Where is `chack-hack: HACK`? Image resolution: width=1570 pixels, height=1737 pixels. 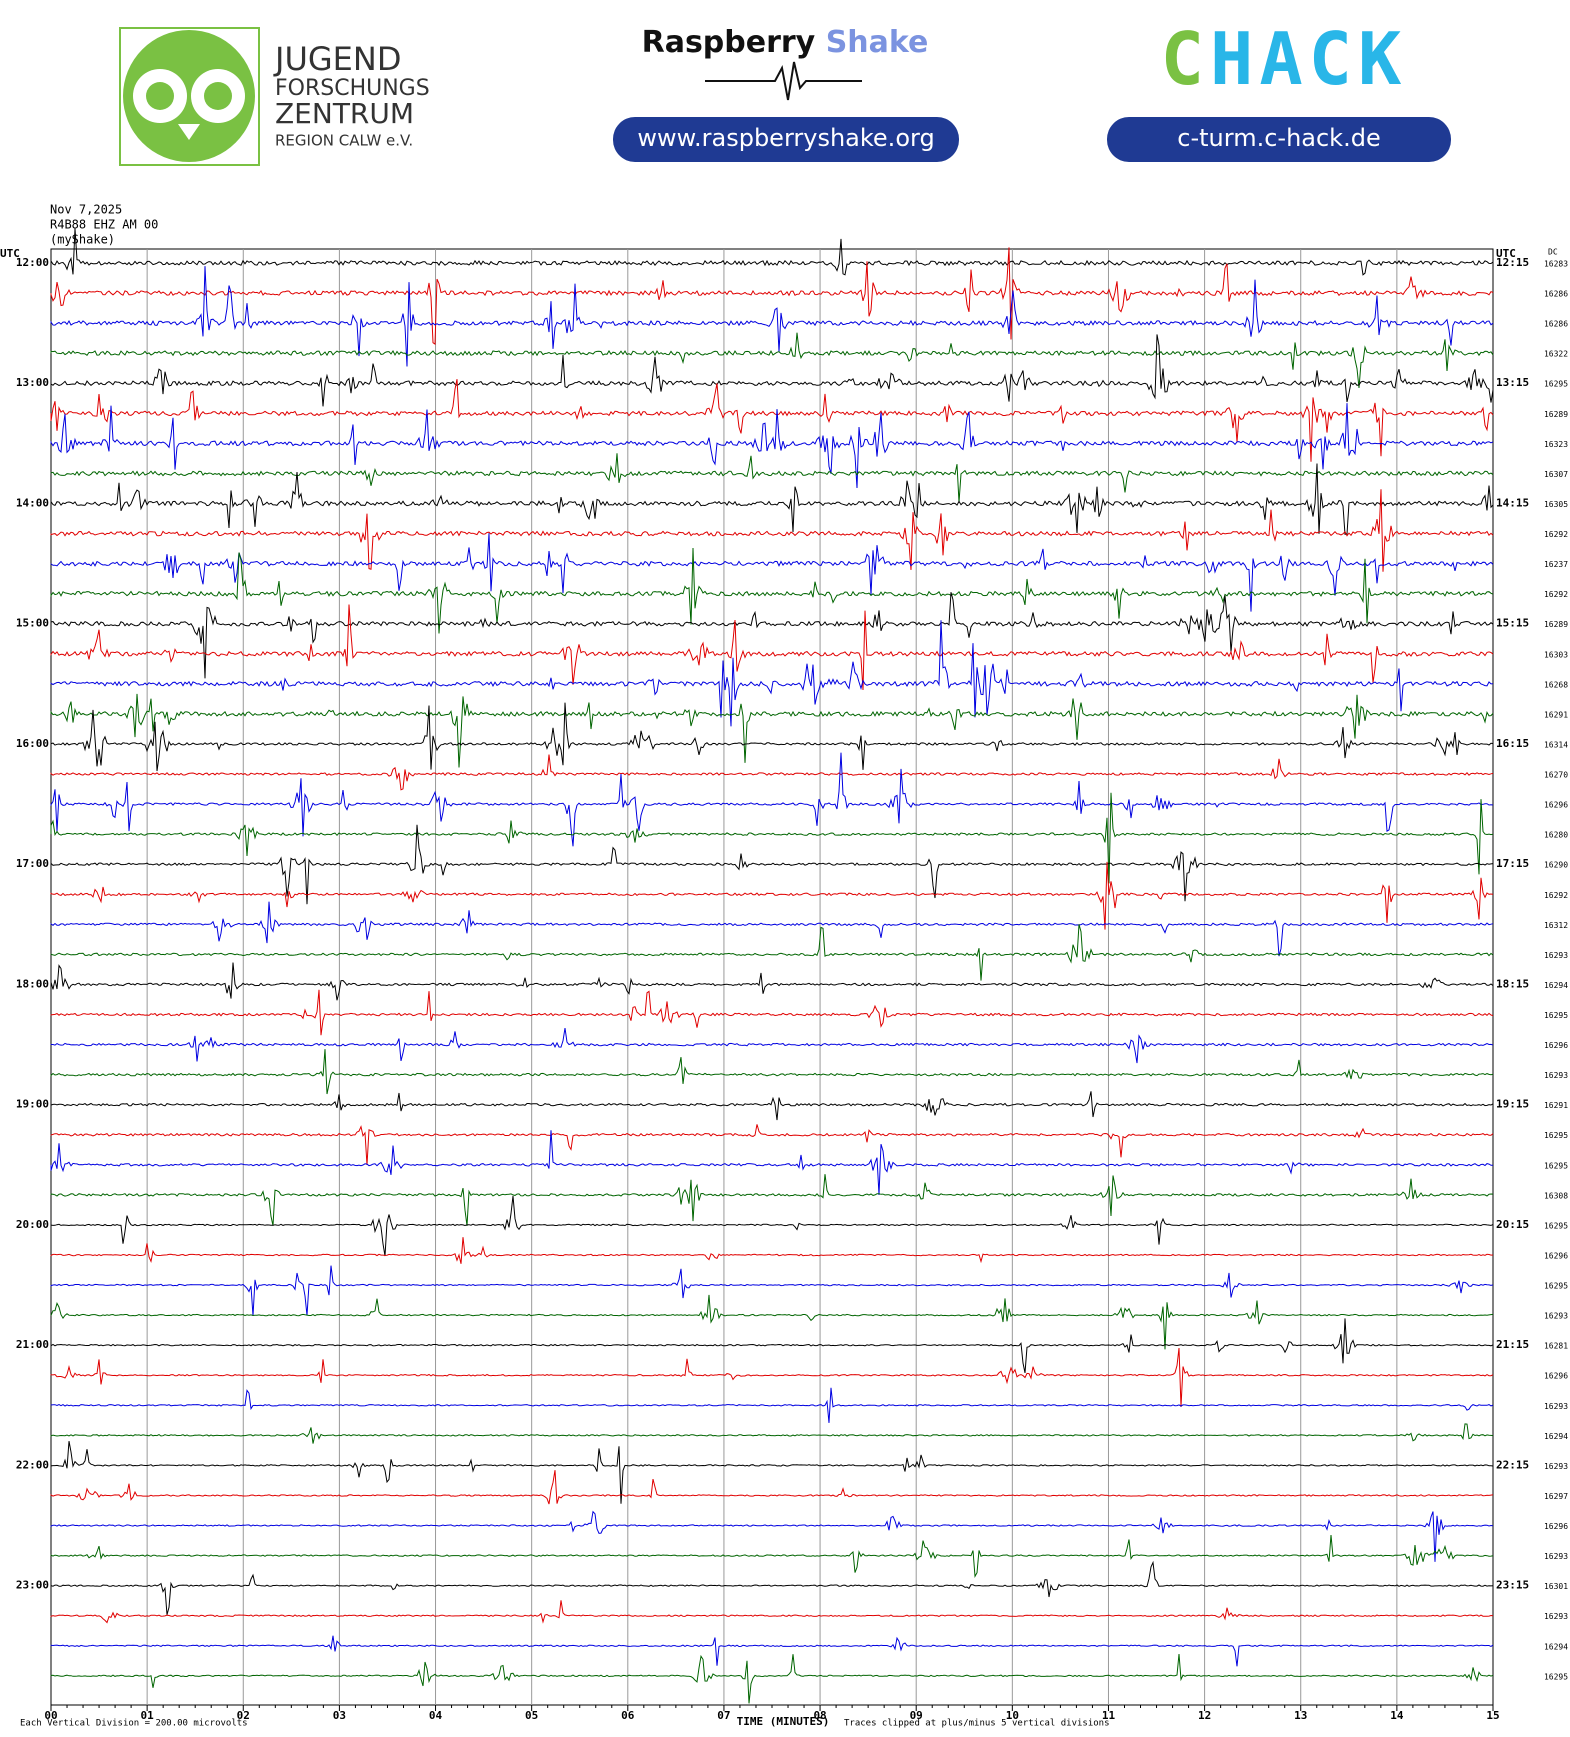 chack-hack: HACK is located at coordinates (1308, 59).